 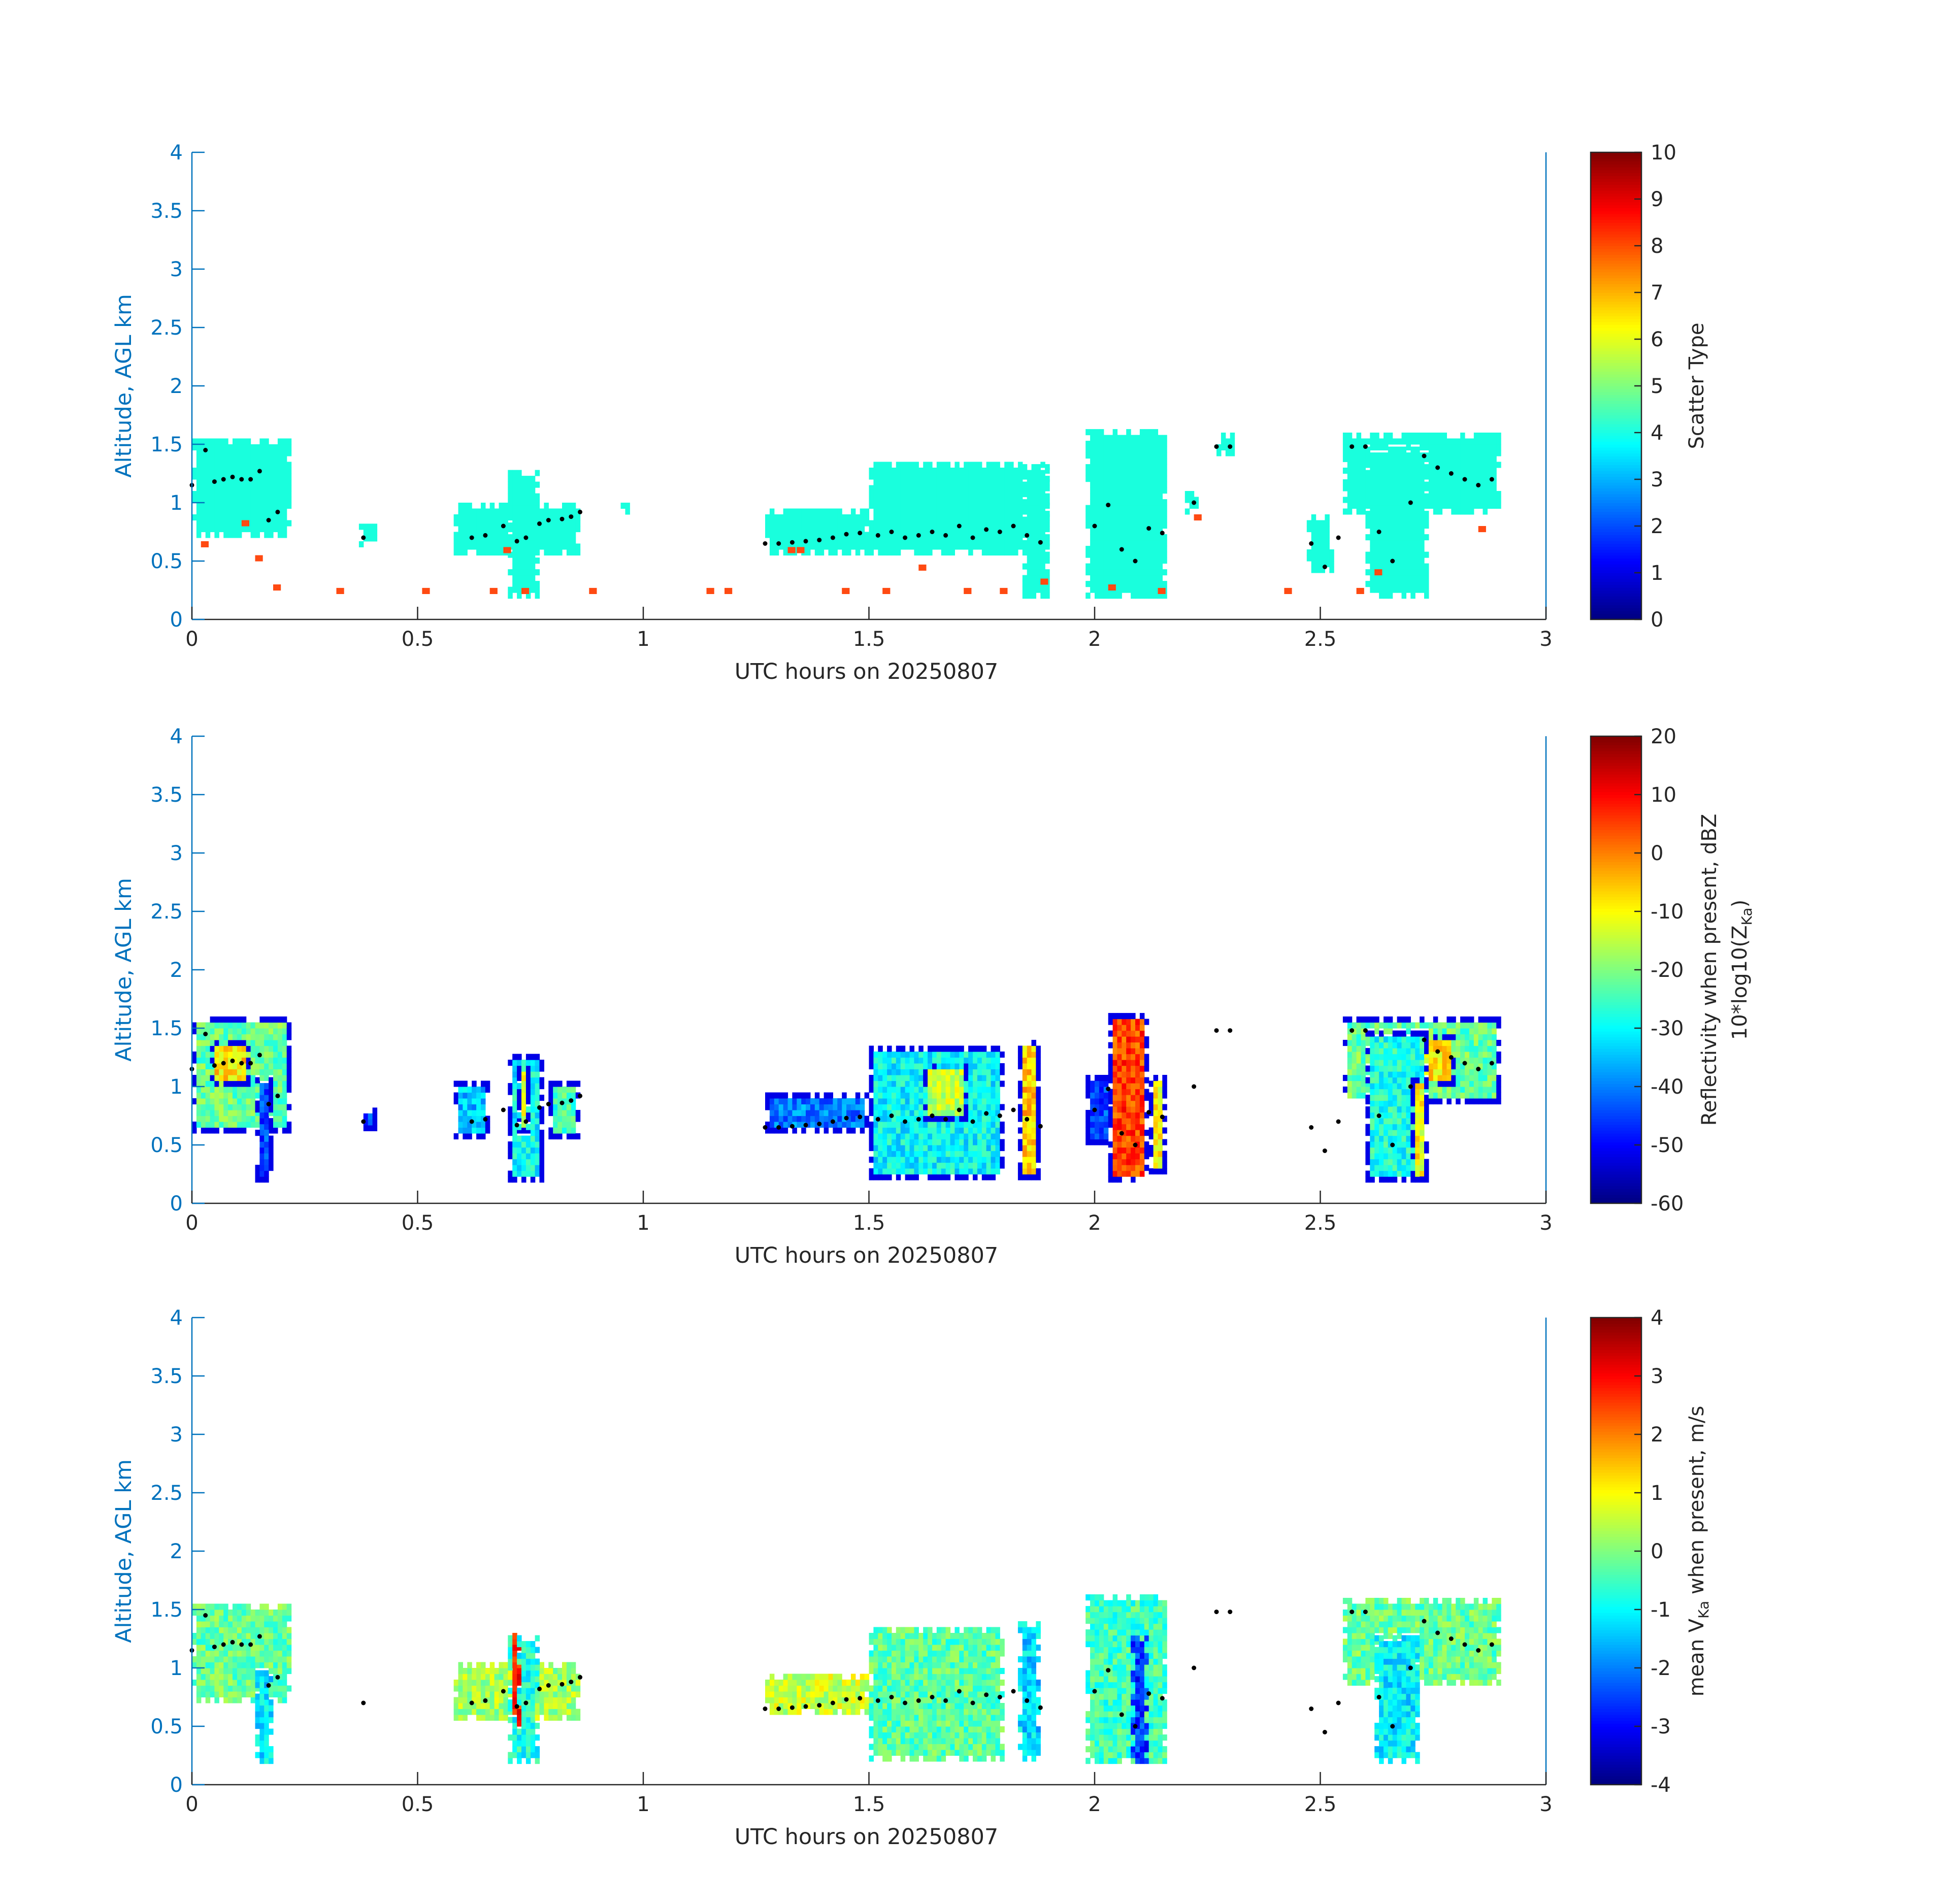 What do you see at coordinates (1094, 639) in the screenshot?
I see `x-tick-label: 2` at bounding box center [1094, 639].